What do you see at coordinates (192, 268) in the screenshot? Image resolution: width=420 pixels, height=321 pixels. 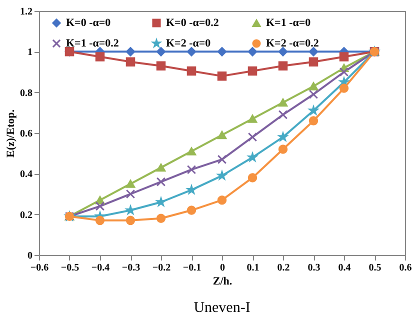 I see `x-tick-label: −0.1` at bounding box center [192, 268].